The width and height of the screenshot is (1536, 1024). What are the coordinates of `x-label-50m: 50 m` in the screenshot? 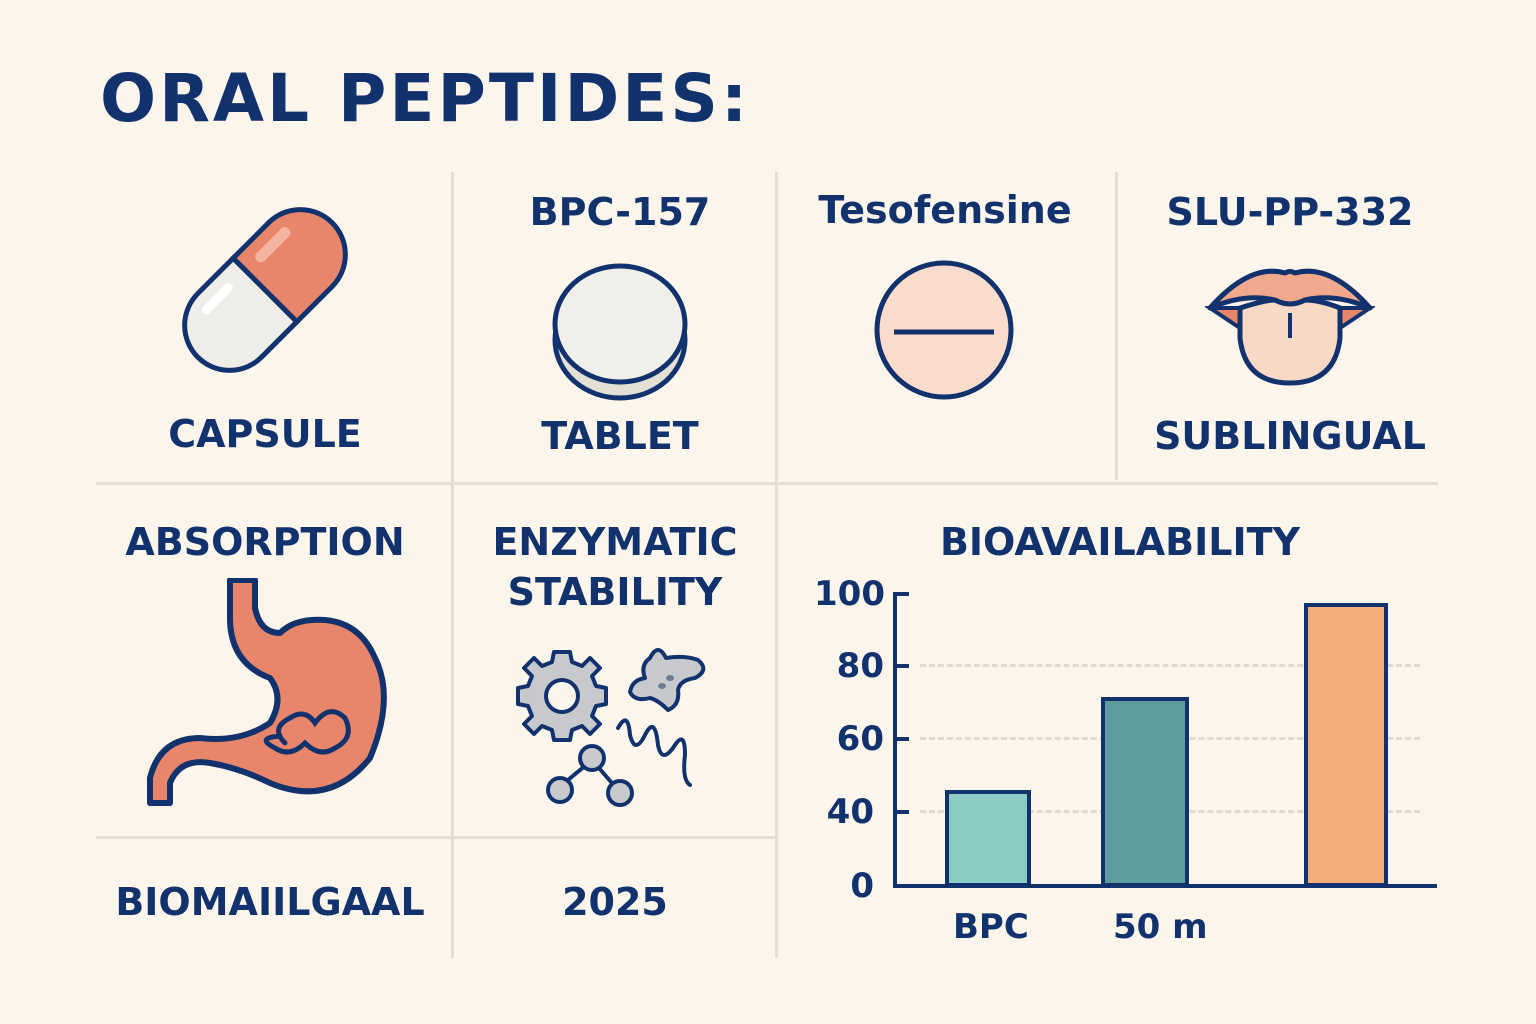 It's located at (1160, 927).